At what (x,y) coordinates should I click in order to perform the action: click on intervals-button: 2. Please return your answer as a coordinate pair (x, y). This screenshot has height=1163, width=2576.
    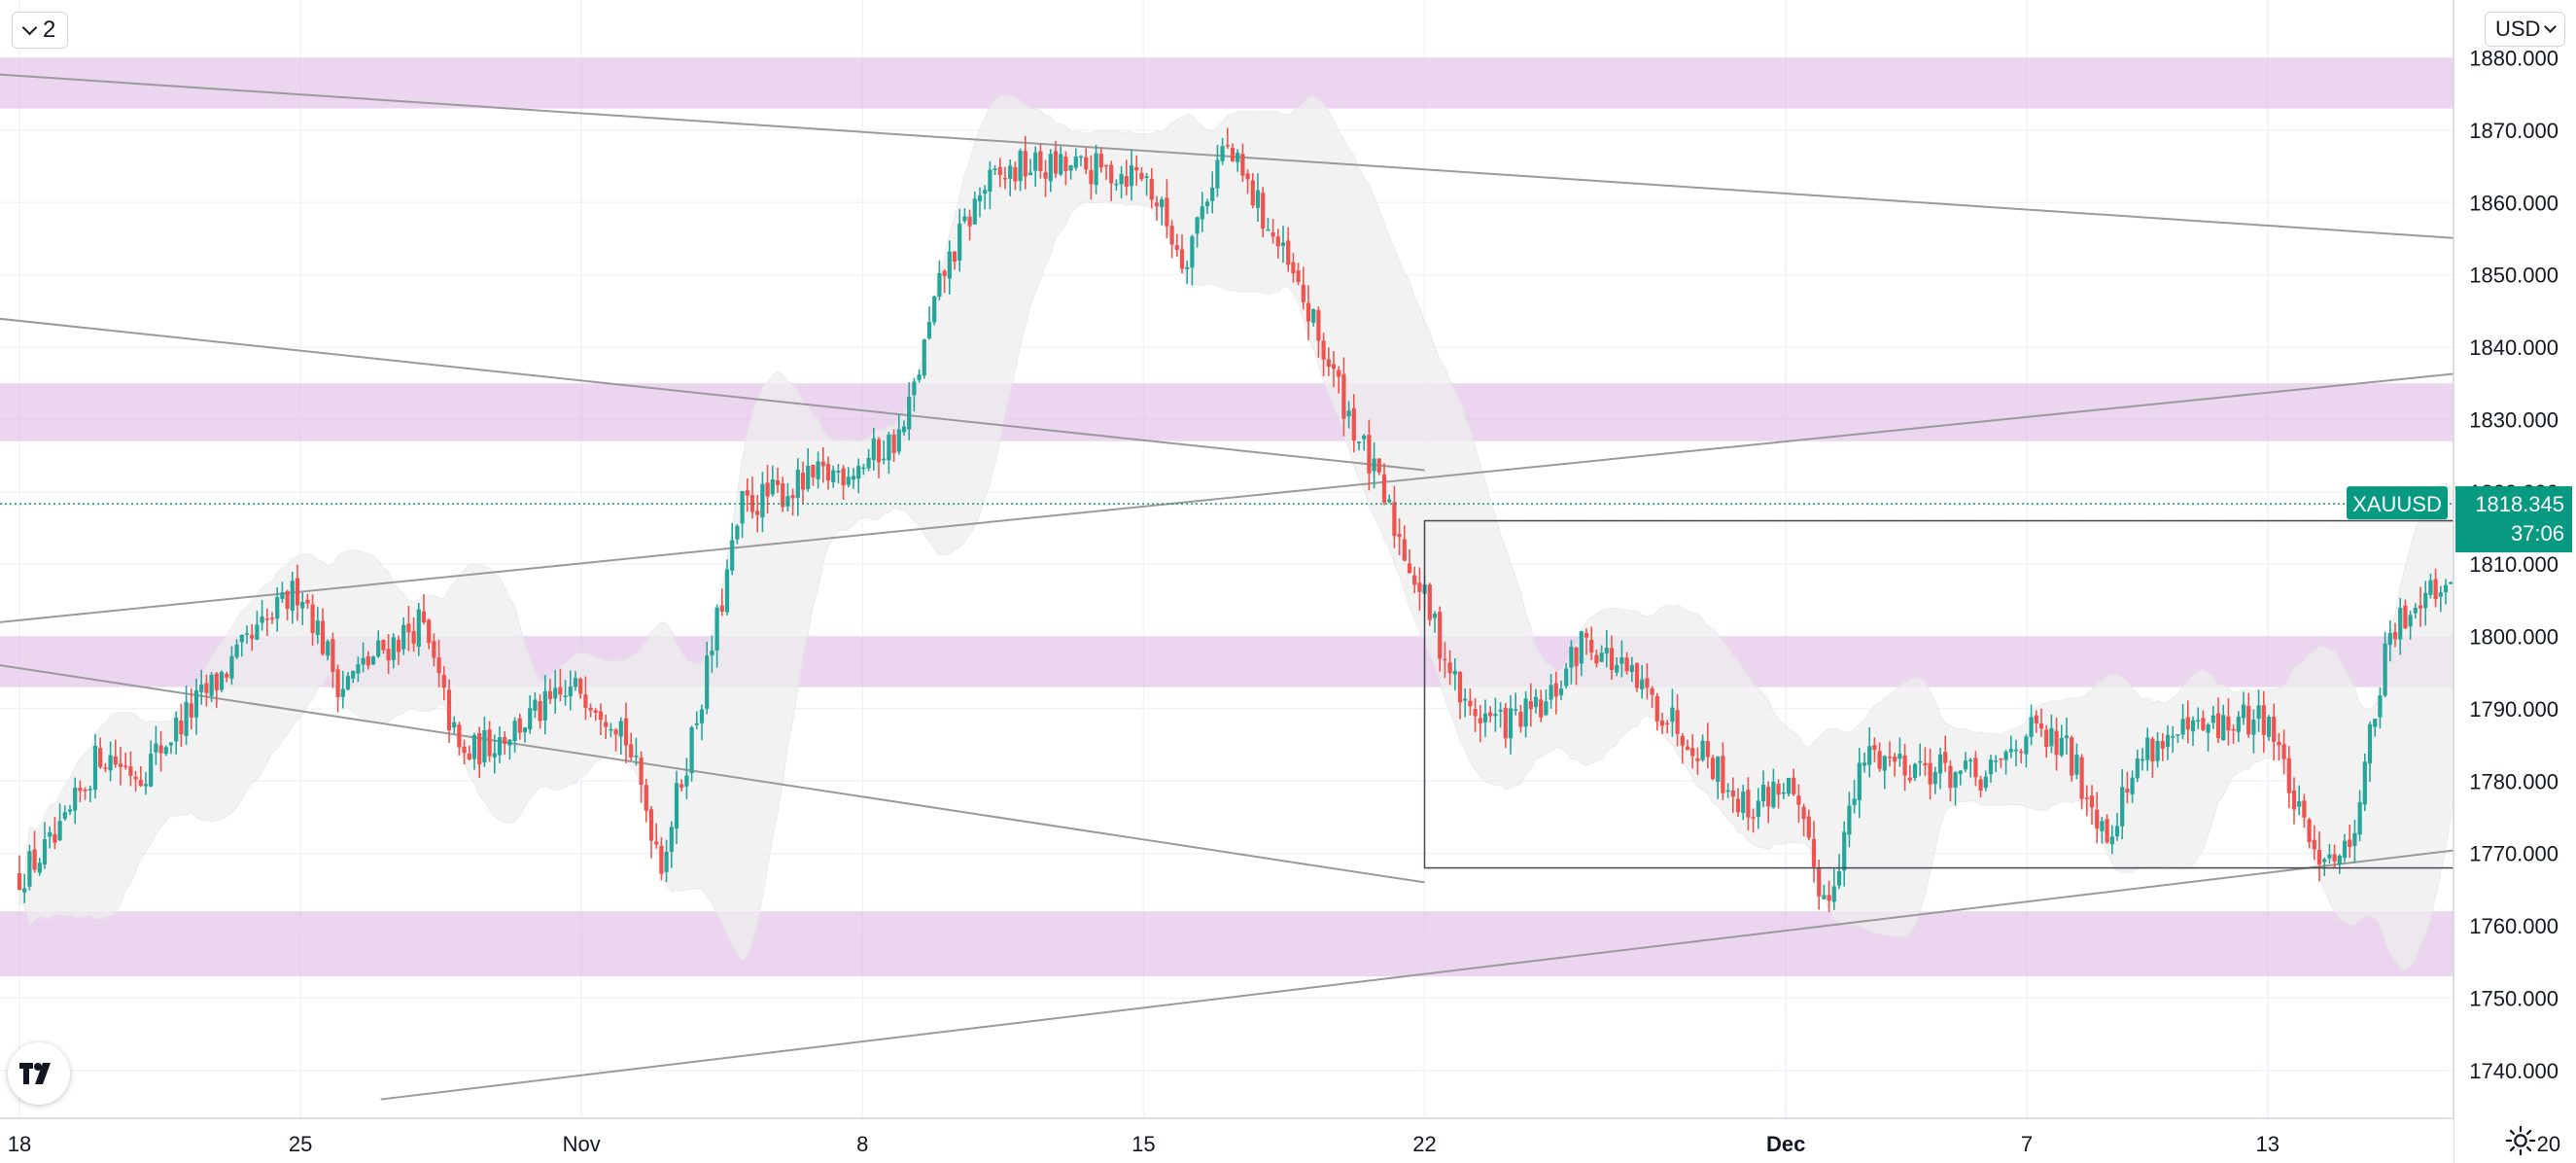
    Looking at the image, I should click on (41, 30).